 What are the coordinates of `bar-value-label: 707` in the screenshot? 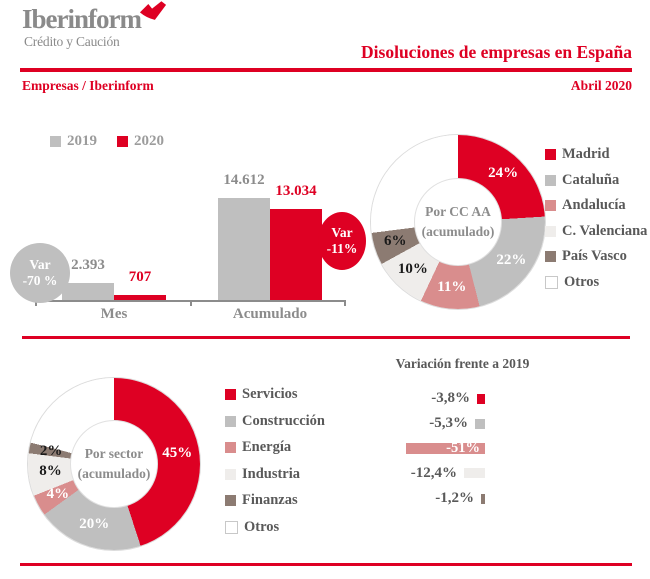 It's located at (140, 277).